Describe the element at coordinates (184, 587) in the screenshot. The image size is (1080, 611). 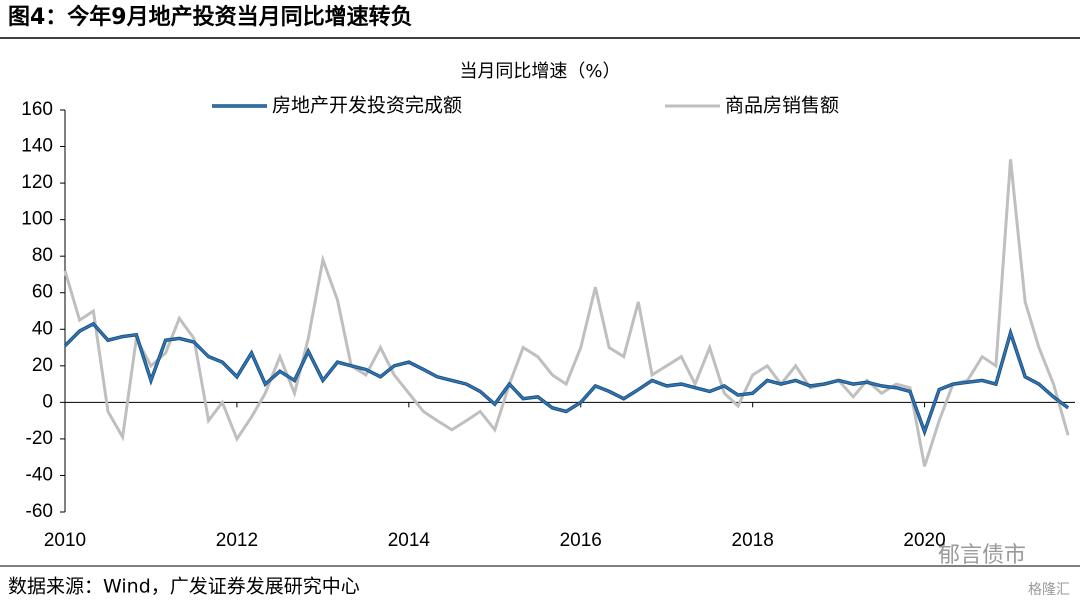
I see `source-note: 数据来源：Wind，广发证券发展研究中心` at that location.